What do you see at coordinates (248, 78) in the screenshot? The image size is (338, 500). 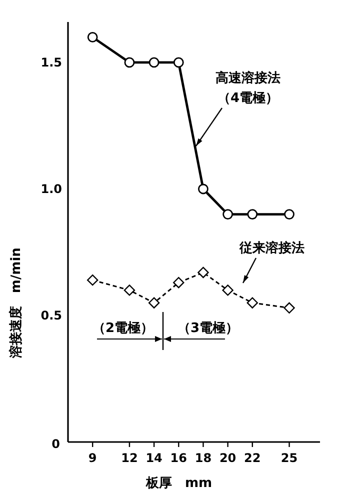 I see `text: 高速溶接法` at bounding box center [248, 78].